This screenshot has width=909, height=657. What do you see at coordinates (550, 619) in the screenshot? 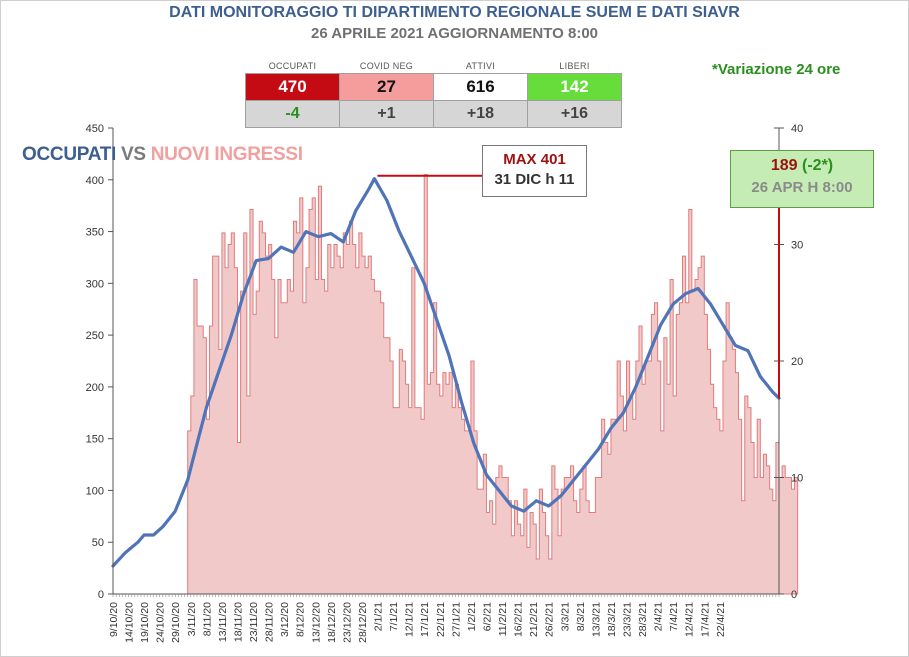
I see `x-tick-label: 26/2/21` at bounding box center [550, 619].